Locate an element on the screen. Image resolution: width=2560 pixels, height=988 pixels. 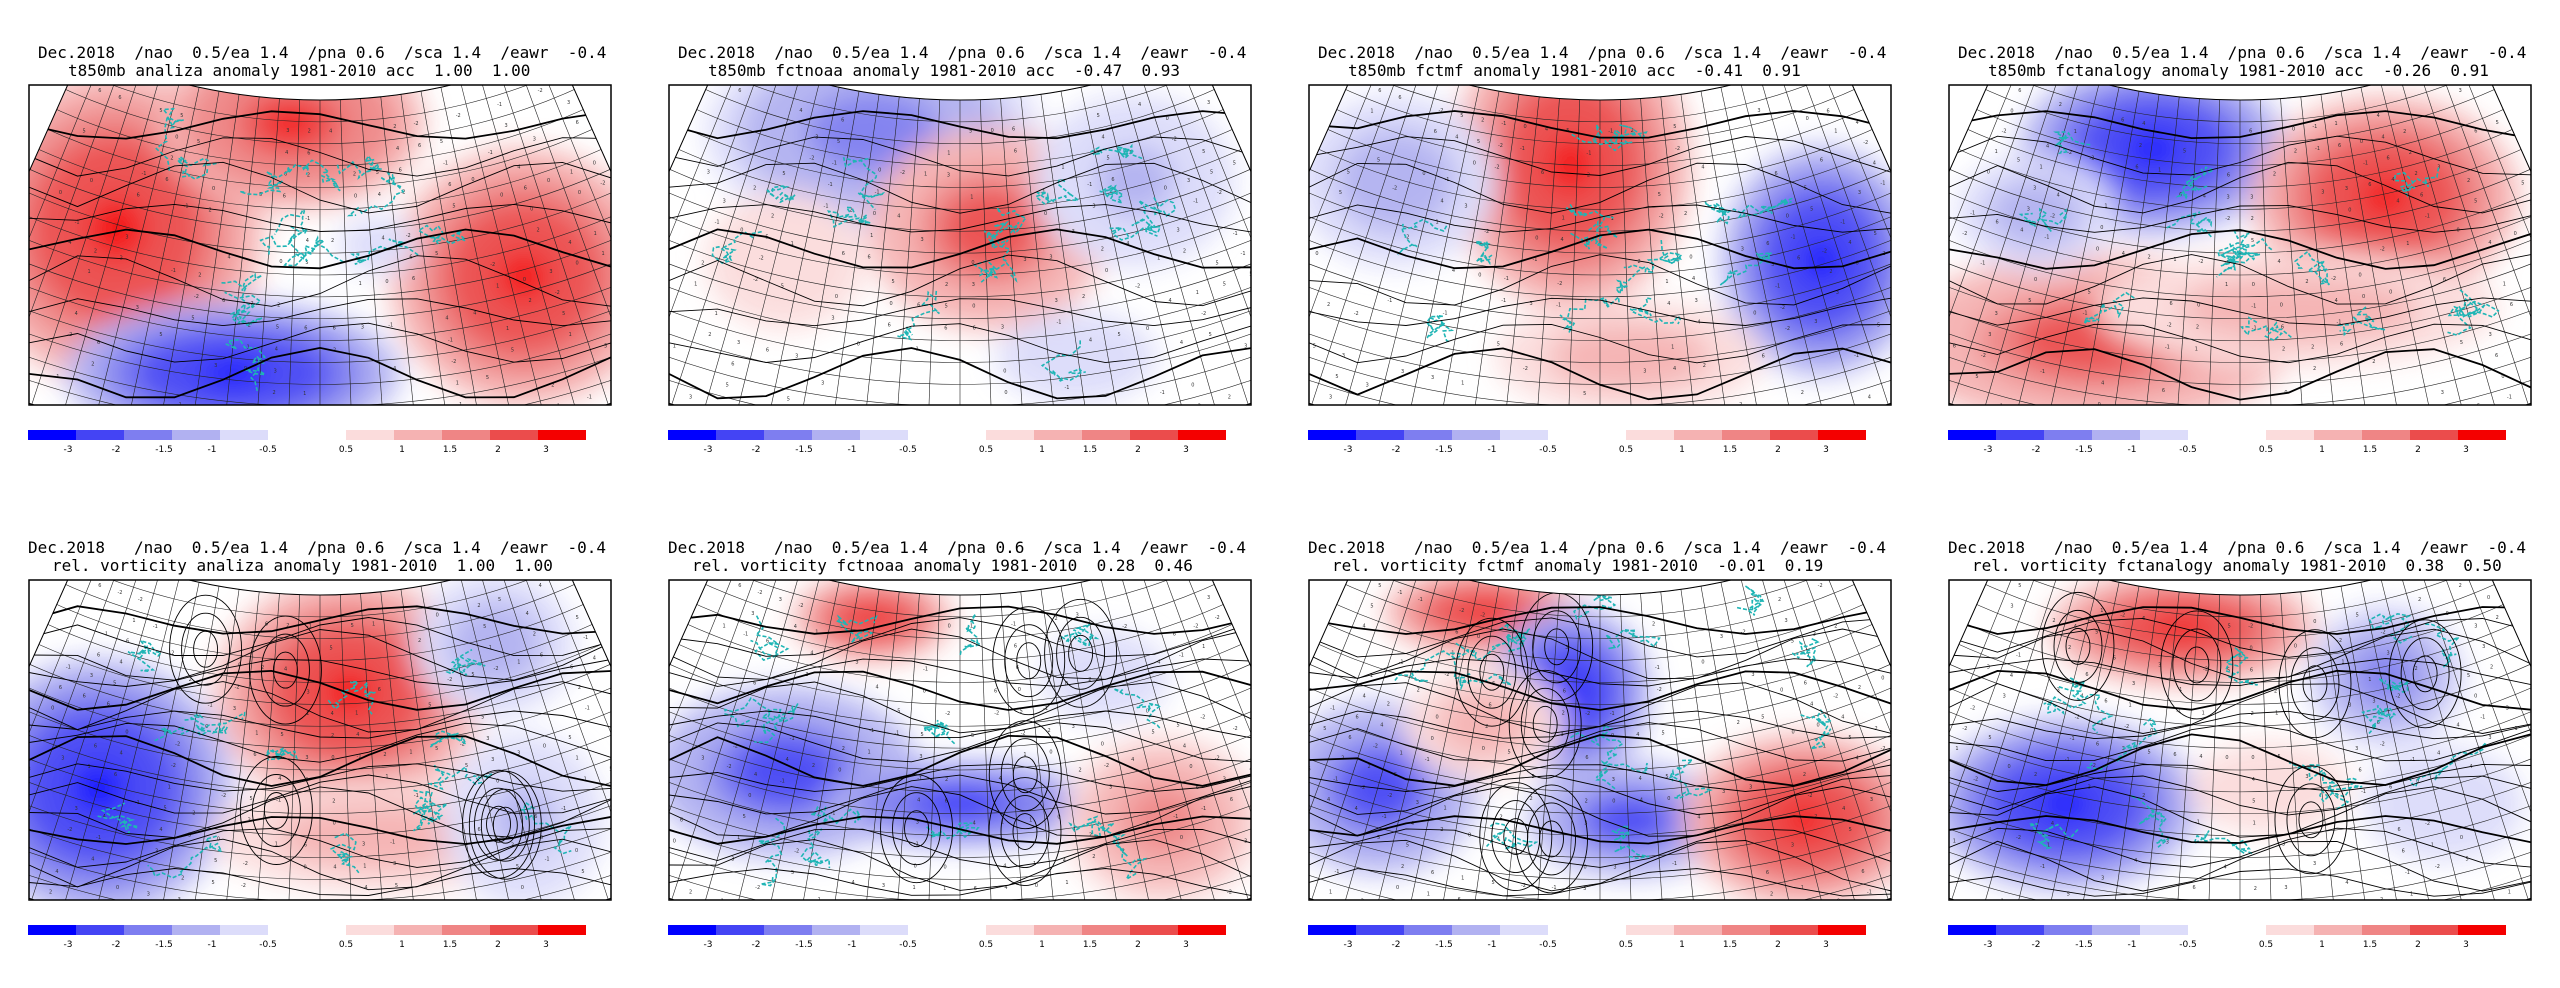
colorbar-label: -2 is located at coordinates (116, 450).